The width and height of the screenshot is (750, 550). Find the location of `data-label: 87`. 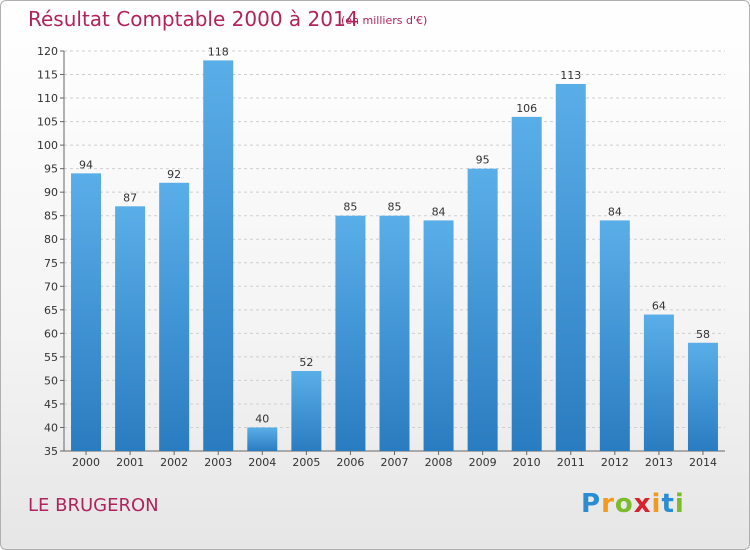

data-label: 87 is located at coordinates (130, 197).